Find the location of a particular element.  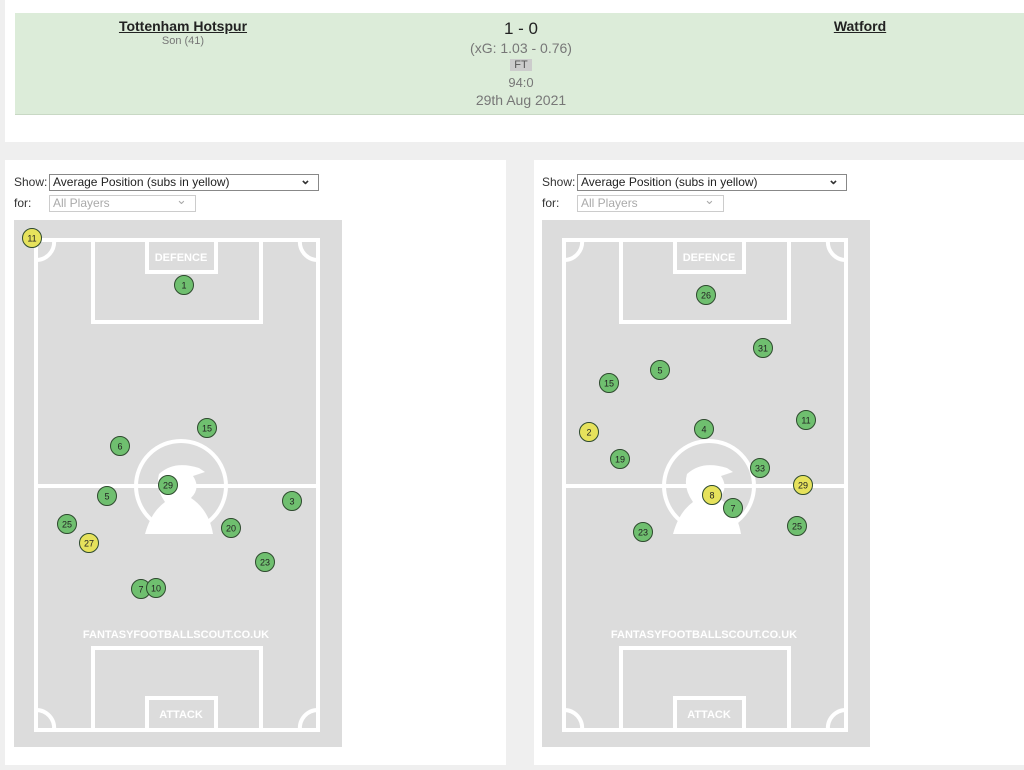

player-number: 7 is located at coordinates (732, 509).